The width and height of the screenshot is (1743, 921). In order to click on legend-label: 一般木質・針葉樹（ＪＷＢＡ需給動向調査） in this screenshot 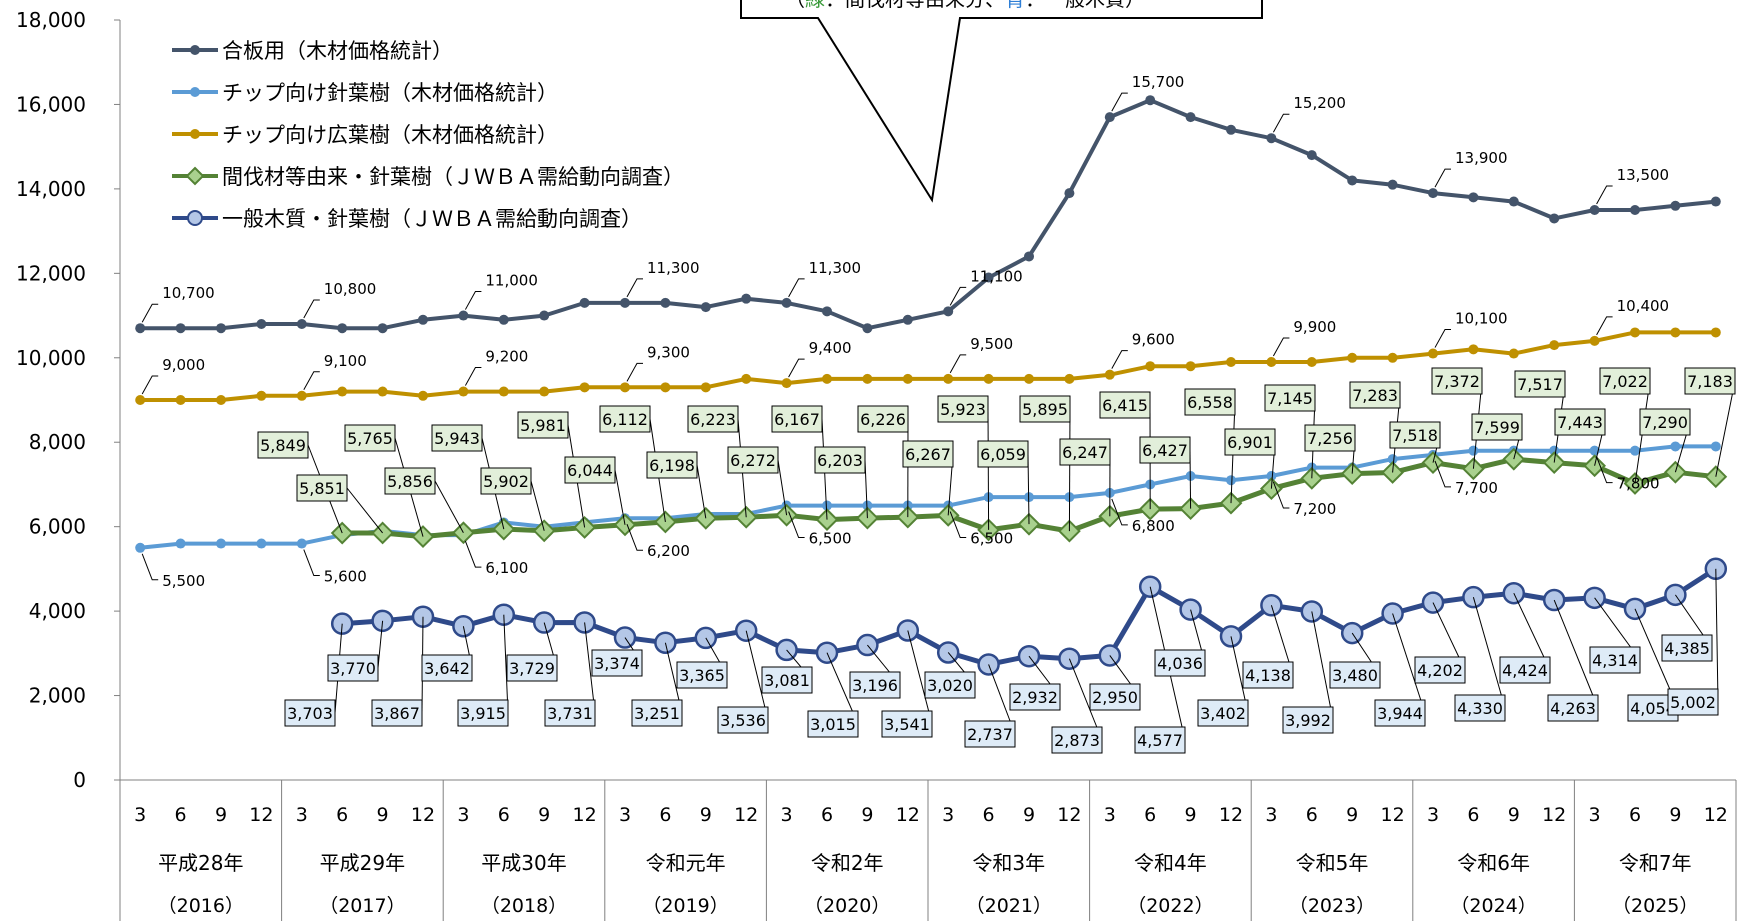, I will do `click(432, 219)`.